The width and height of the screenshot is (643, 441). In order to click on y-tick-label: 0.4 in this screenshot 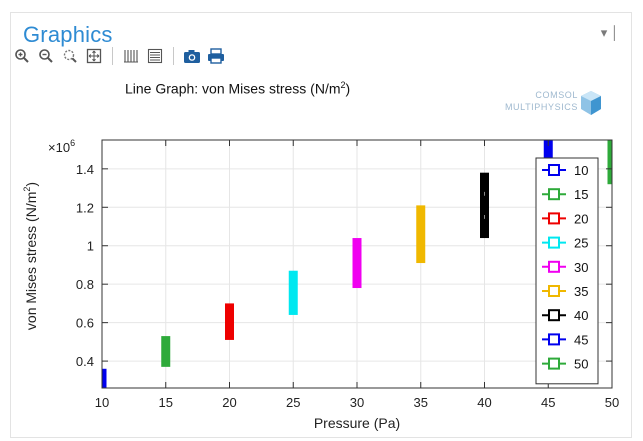, I will do `click(85, 361)`.